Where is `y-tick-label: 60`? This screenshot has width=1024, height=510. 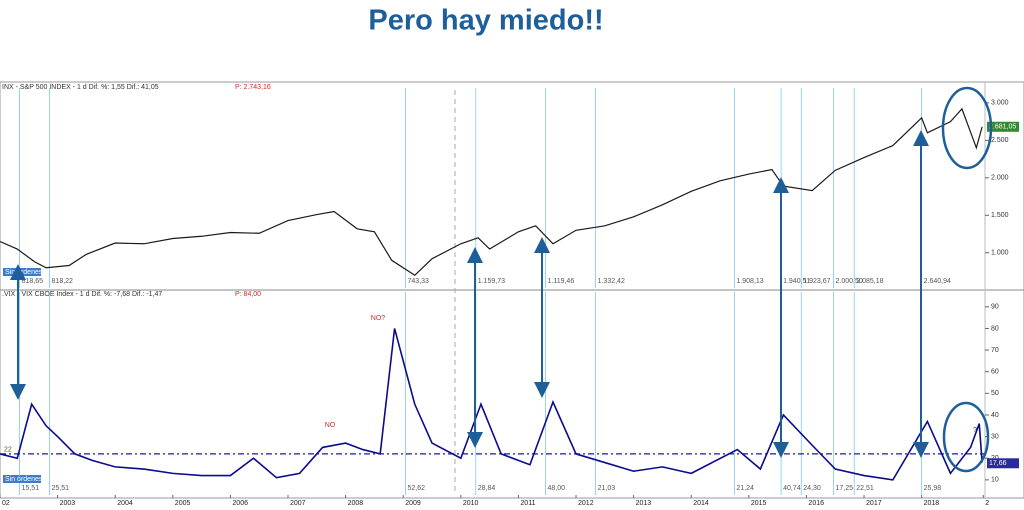 y-tick-label: 60 is located at coordinates (995, 372).